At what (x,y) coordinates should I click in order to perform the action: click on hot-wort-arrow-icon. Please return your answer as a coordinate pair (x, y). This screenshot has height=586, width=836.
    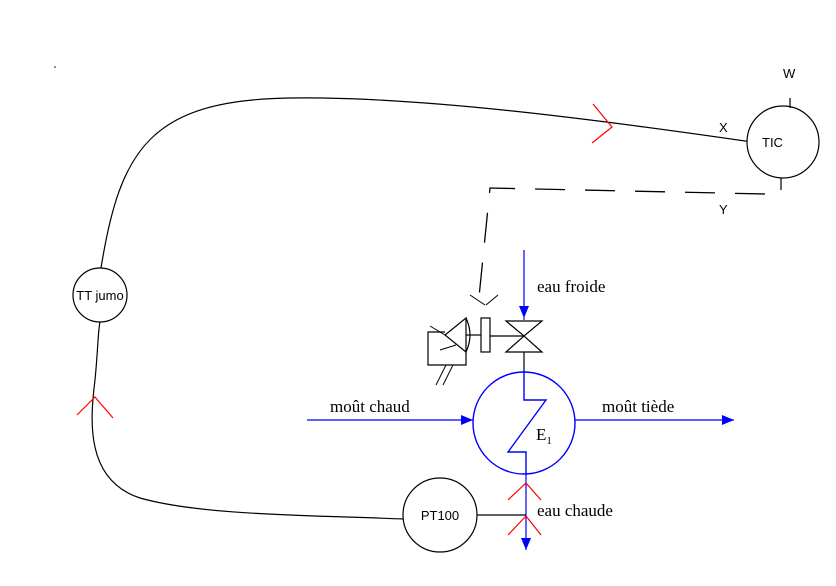
    Looking at the image, I should click on (467, 420).